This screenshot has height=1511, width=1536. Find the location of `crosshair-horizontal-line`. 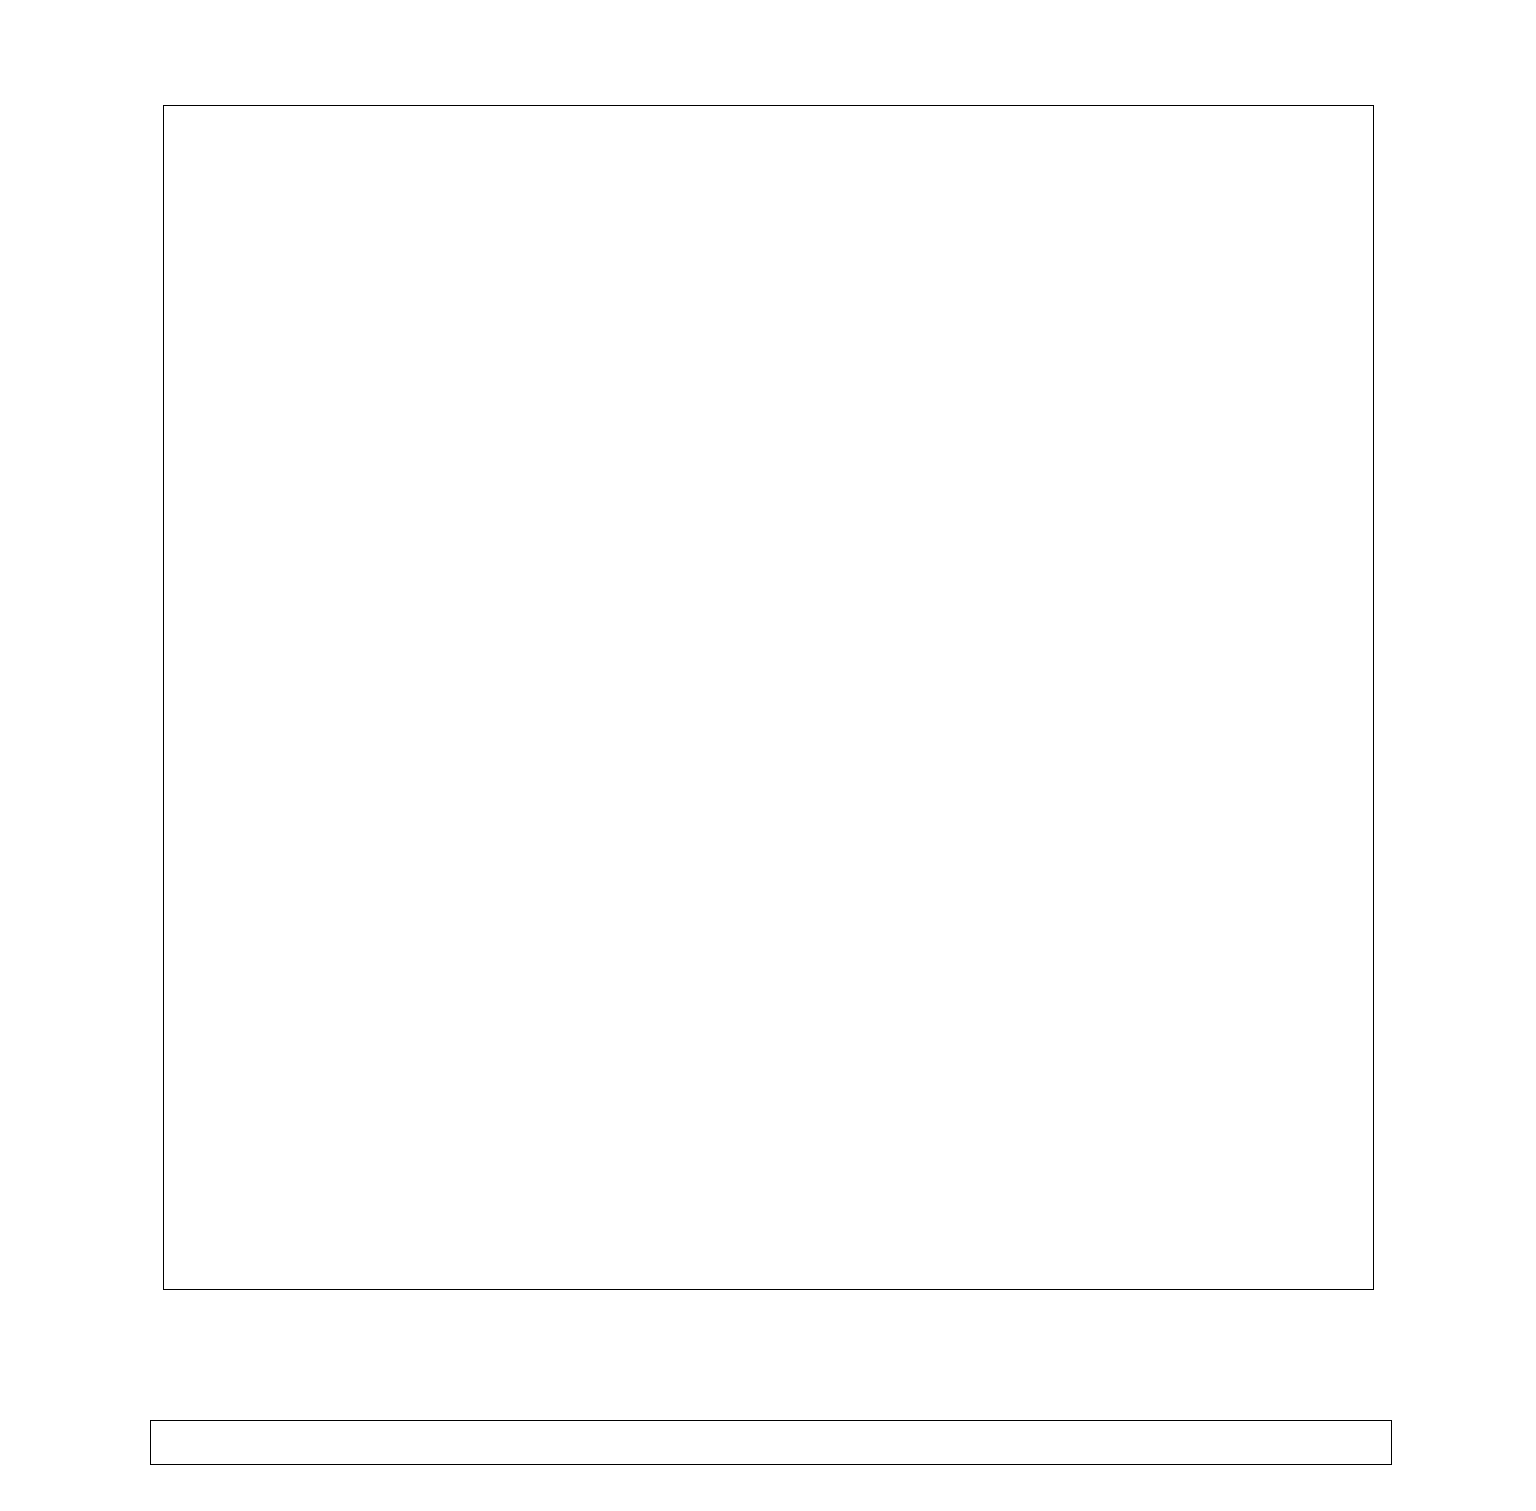

crosshair-horizontal-line is located at coordinates (768, 710).